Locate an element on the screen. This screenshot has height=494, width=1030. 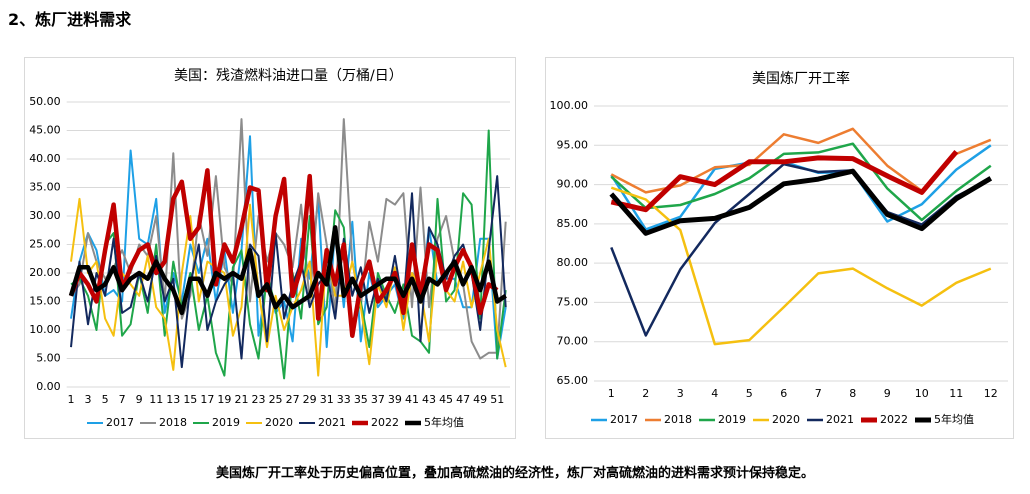
y-tick-label: 25.00 is located at coordinates (45, 244).